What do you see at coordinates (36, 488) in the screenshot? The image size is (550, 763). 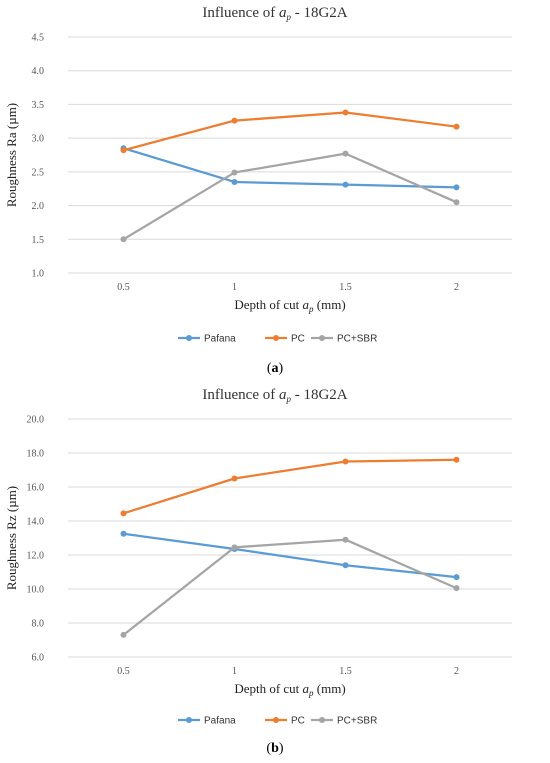 I see `y-tick-label: 16.0` at bounding box center [36, 488].